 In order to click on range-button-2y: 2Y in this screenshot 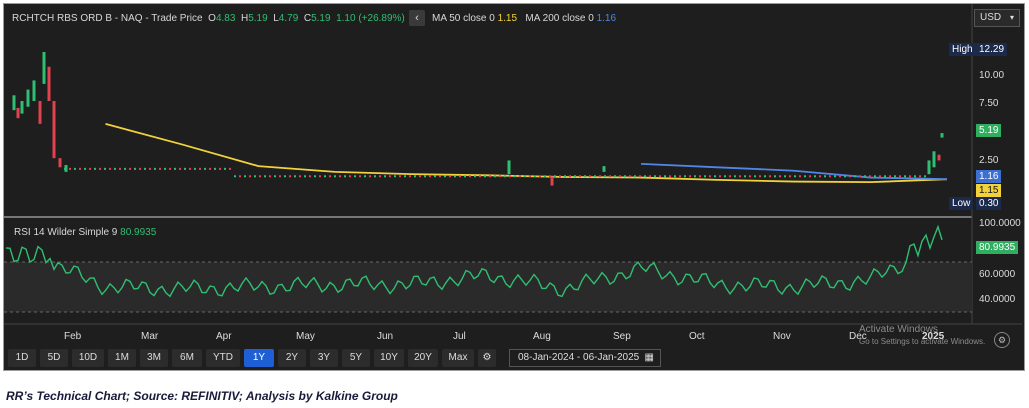, I will do `click(292, 358)`.